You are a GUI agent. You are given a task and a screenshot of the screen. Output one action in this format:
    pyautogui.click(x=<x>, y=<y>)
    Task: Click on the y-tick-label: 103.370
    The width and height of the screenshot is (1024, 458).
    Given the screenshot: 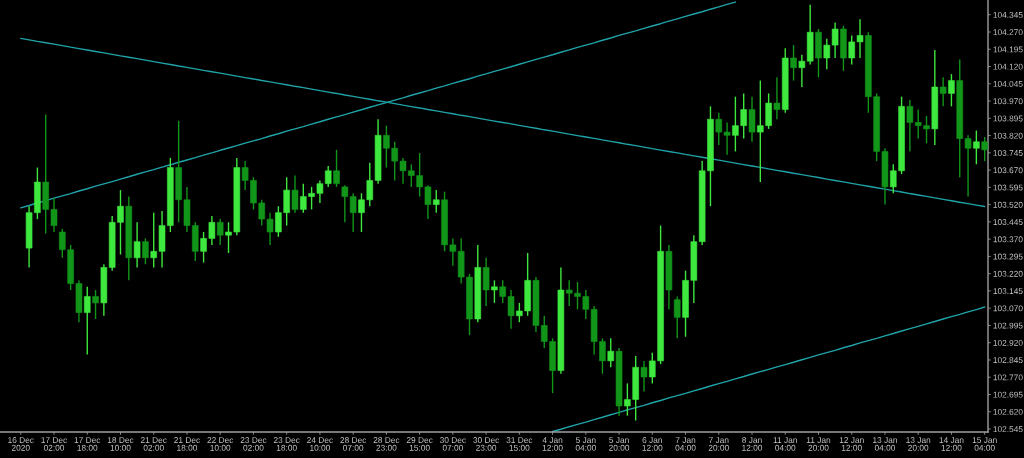 What is the action you would take?
    pyautogui.click(x=1008, y=239)
    